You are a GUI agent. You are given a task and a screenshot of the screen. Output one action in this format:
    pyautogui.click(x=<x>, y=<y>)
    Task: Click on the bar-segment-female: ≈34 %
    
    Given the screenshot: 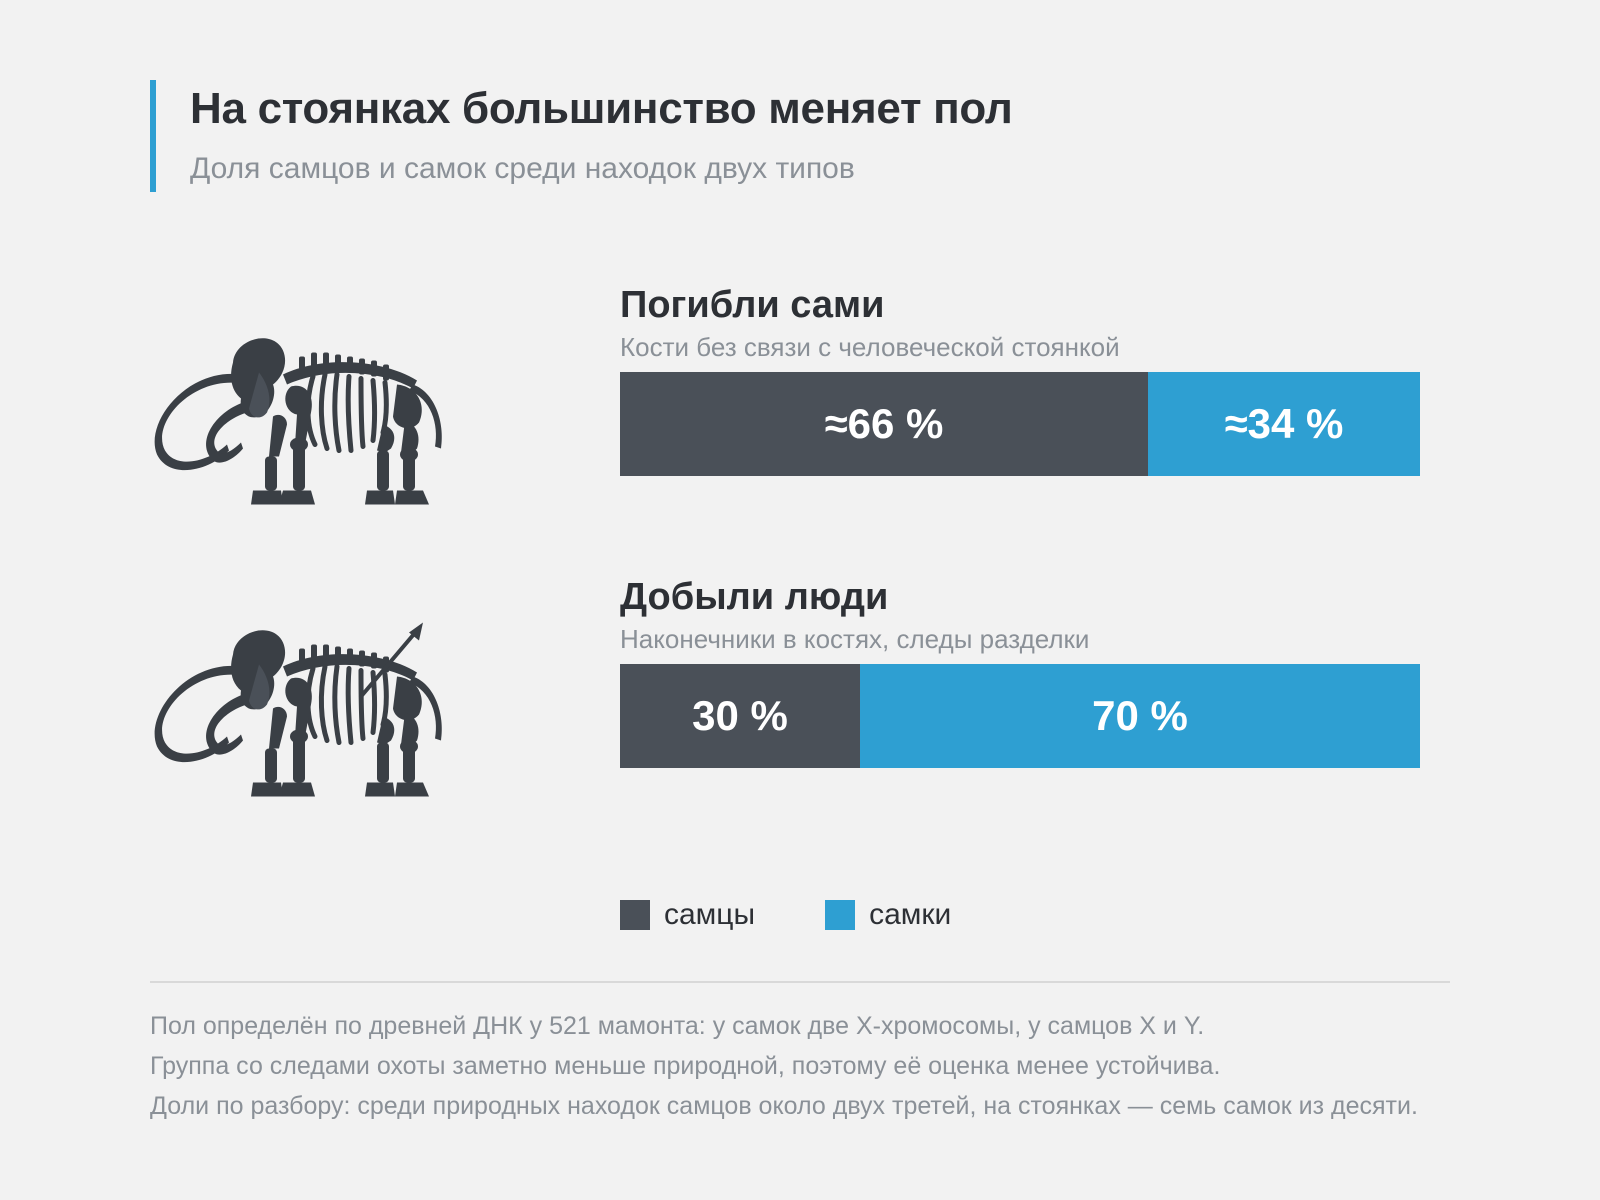 What is the action you would take?
    pyautogui.click(x=1284, y=424)
    